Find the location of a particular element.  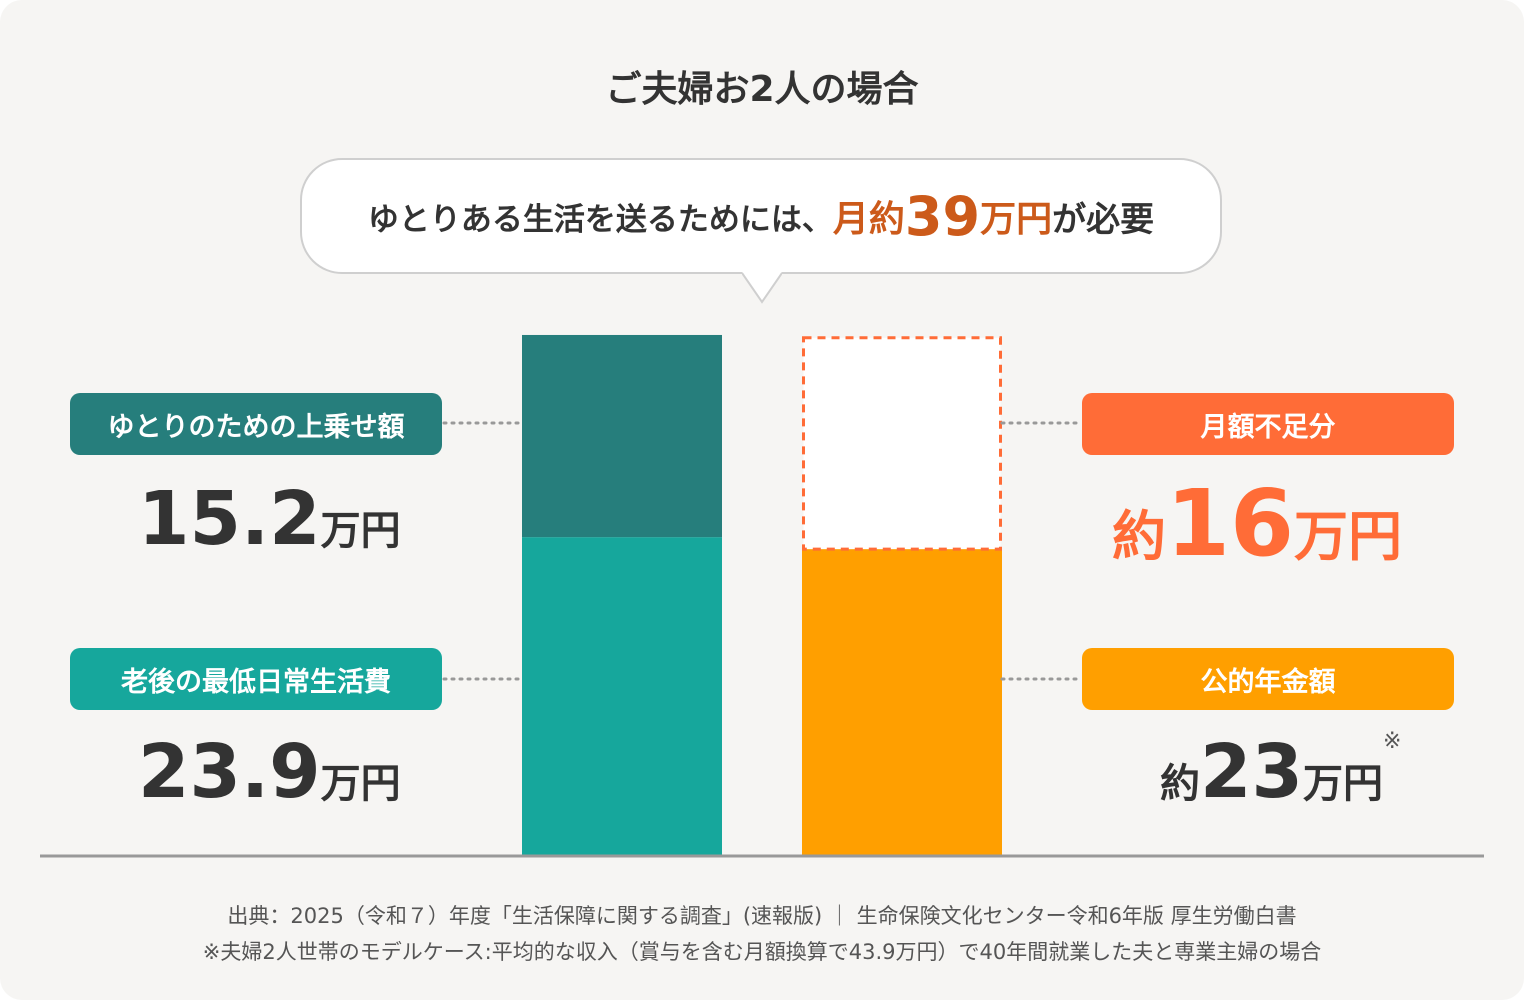

value-monthly-shortfall: 約16万円 is located at coordinates (1257, 524).